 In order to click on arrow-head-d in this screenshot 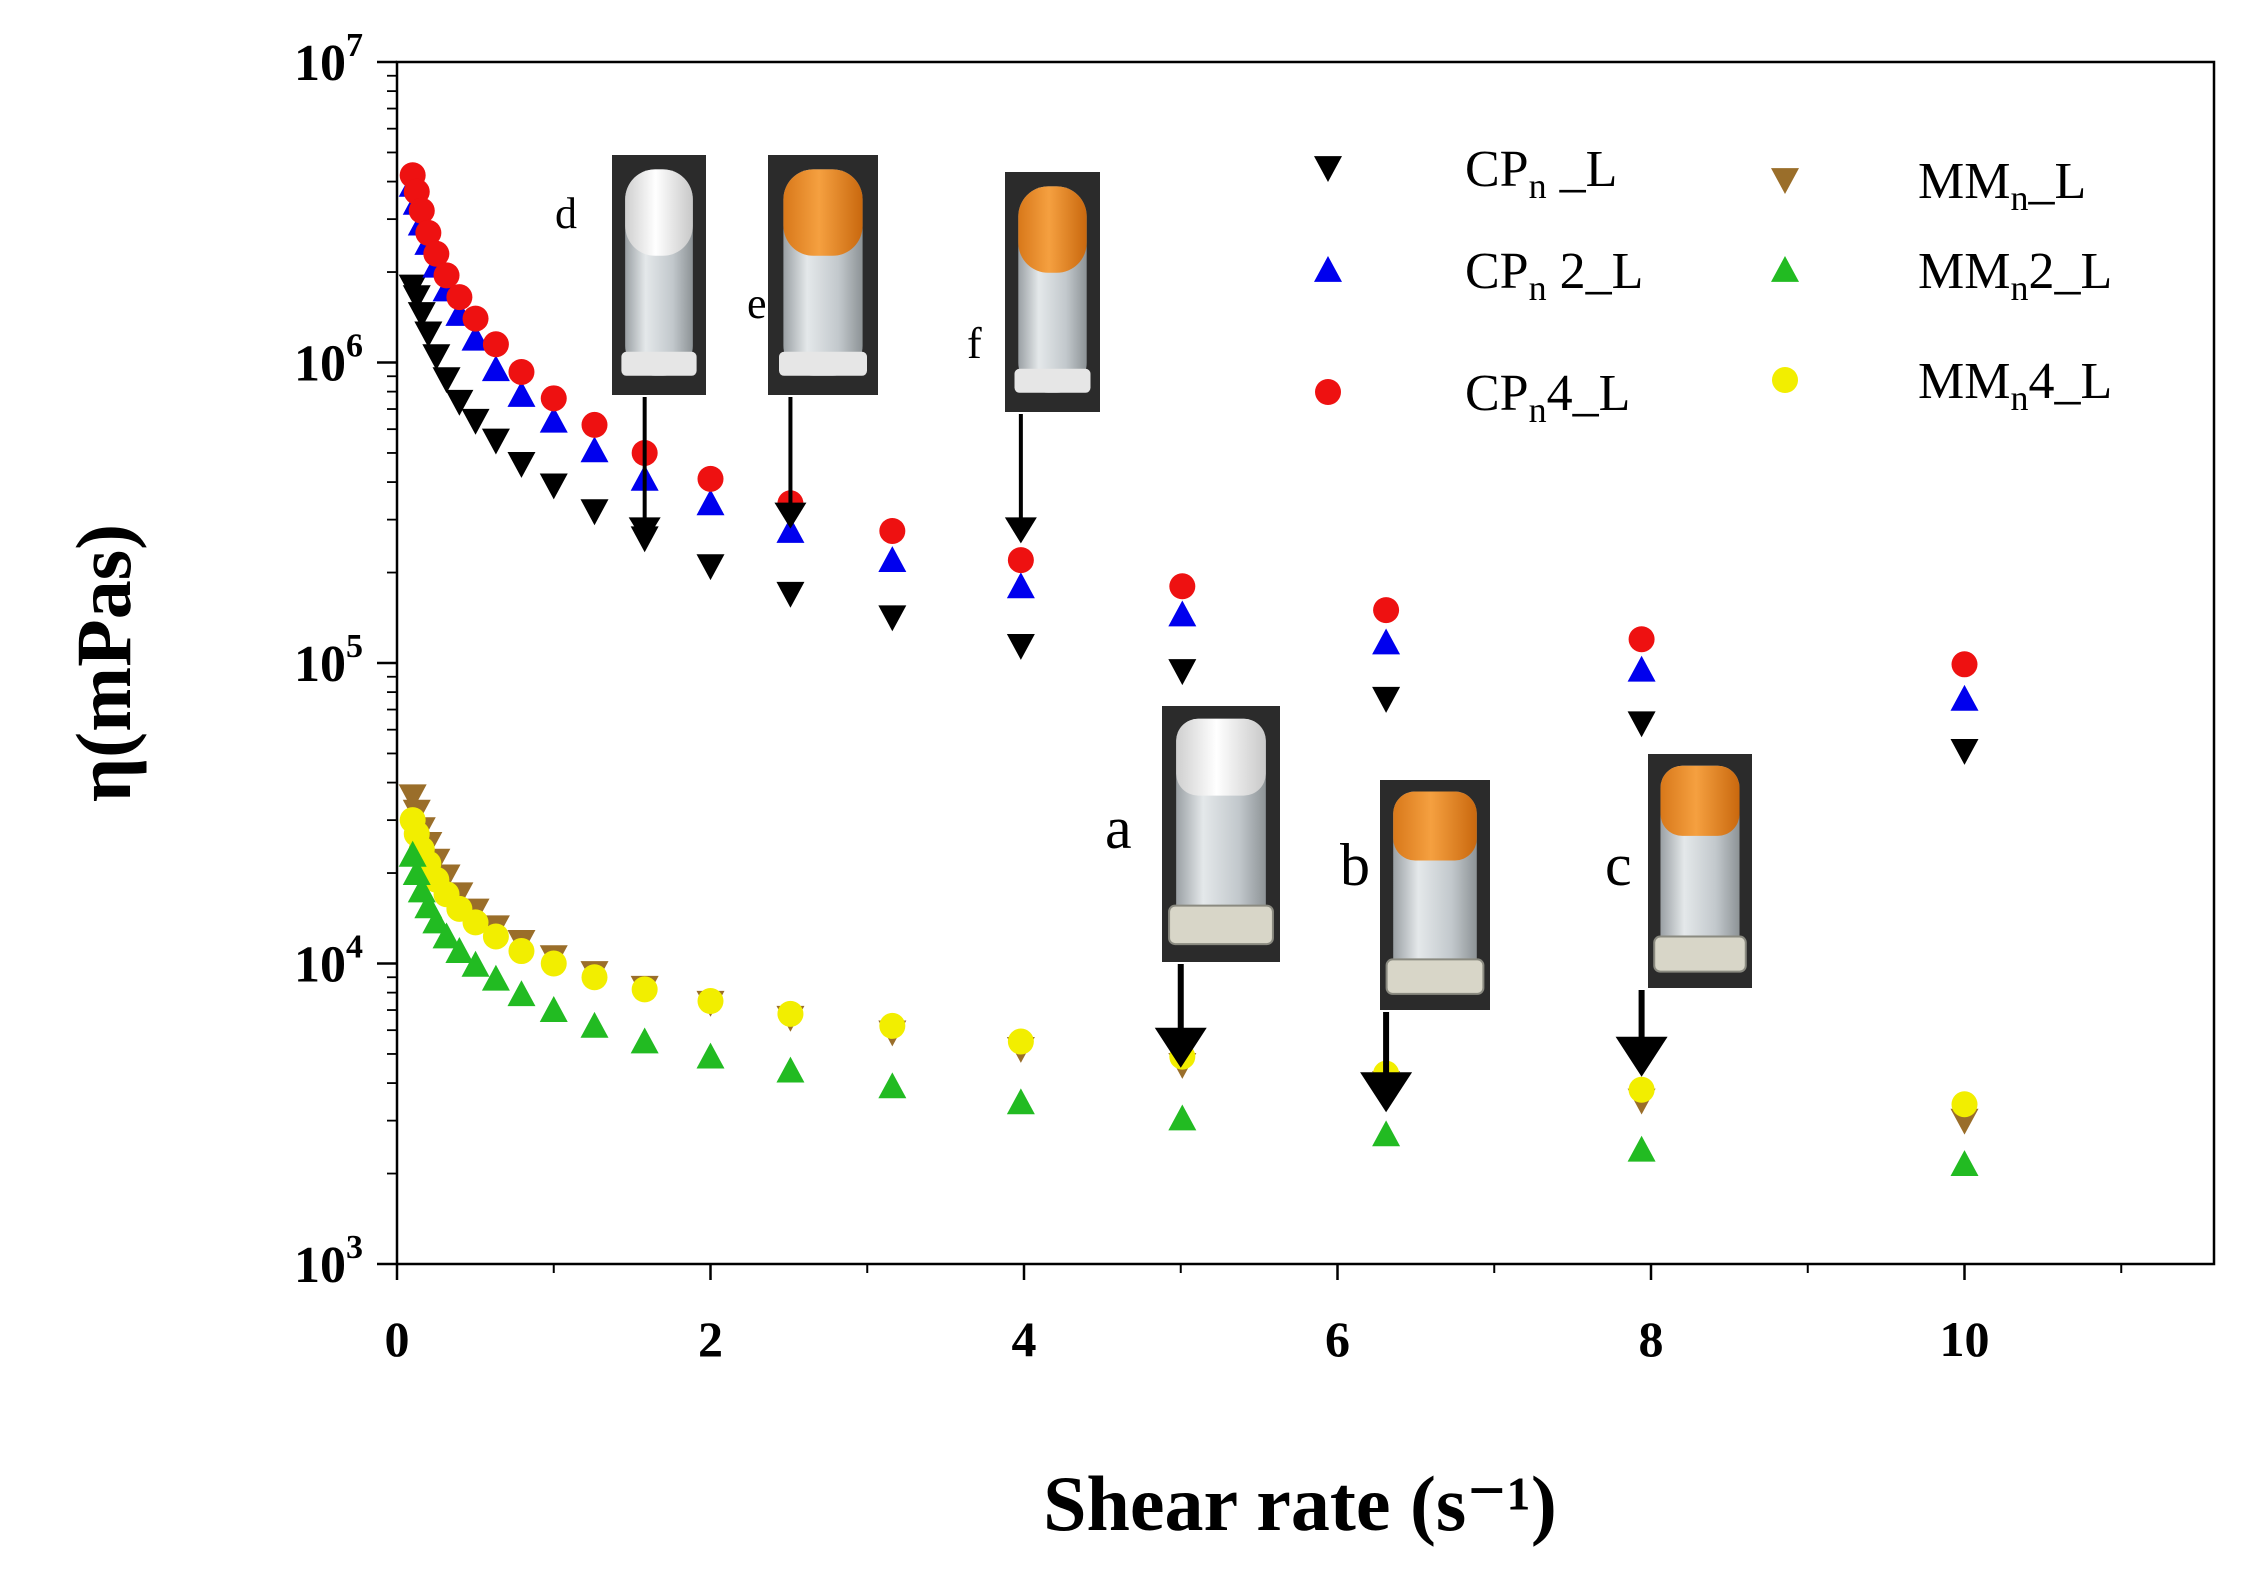, I will do `click(644, 530)`.